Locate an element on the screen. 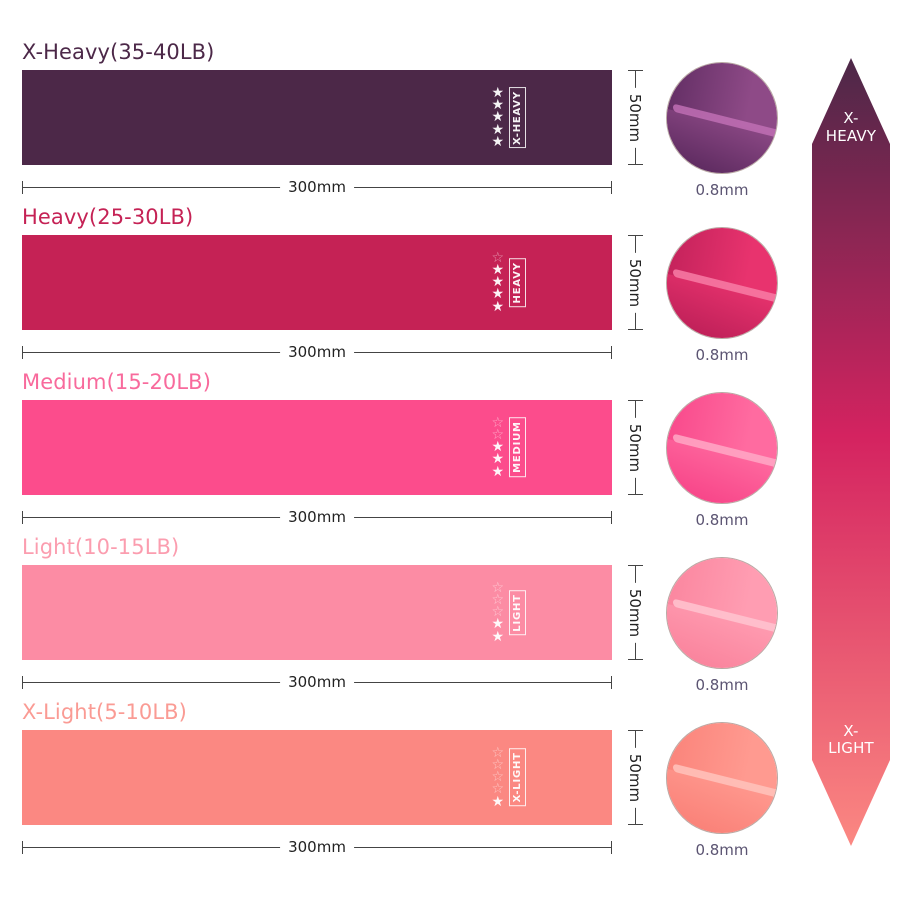 The width and height of the screenshot is (900, 900). band-logo-box: X-HEAVY is located at coordinates (517, 117).